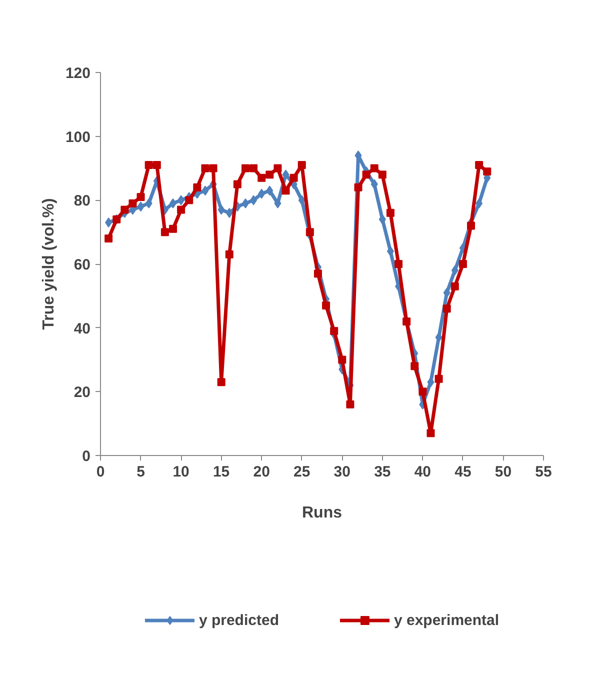 This screenshot has width=609, height=694. Describe the element at coordinates (82, 393) in the screenshot. I see `y-tick-label: 20` at that location.